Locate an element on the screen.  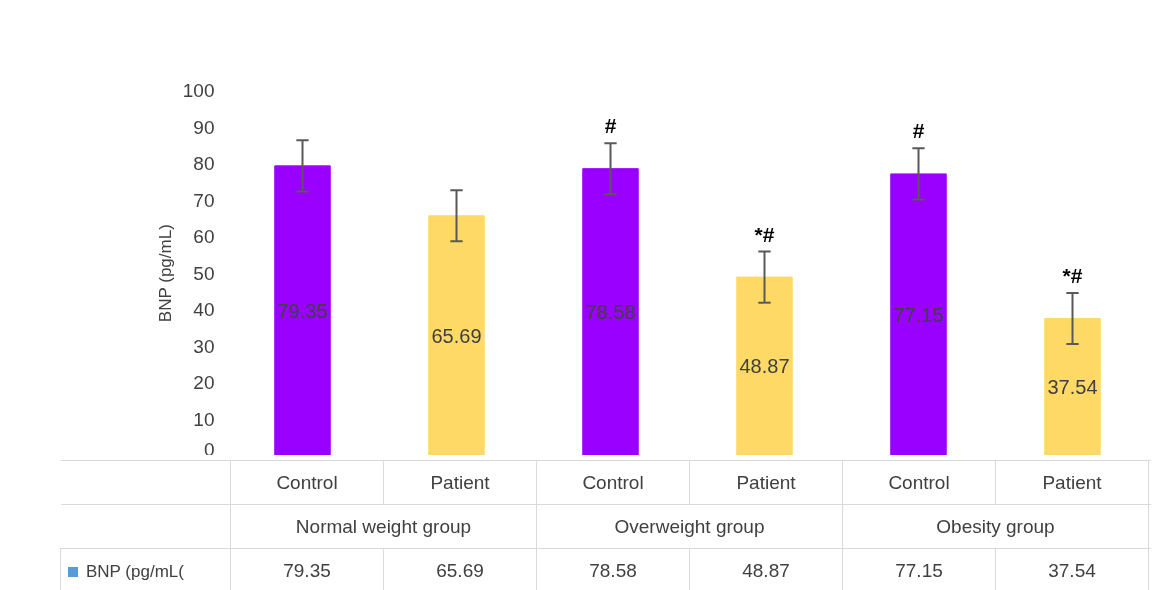
x-axis-title: Normal weight group is located at coordinates (383, 526).